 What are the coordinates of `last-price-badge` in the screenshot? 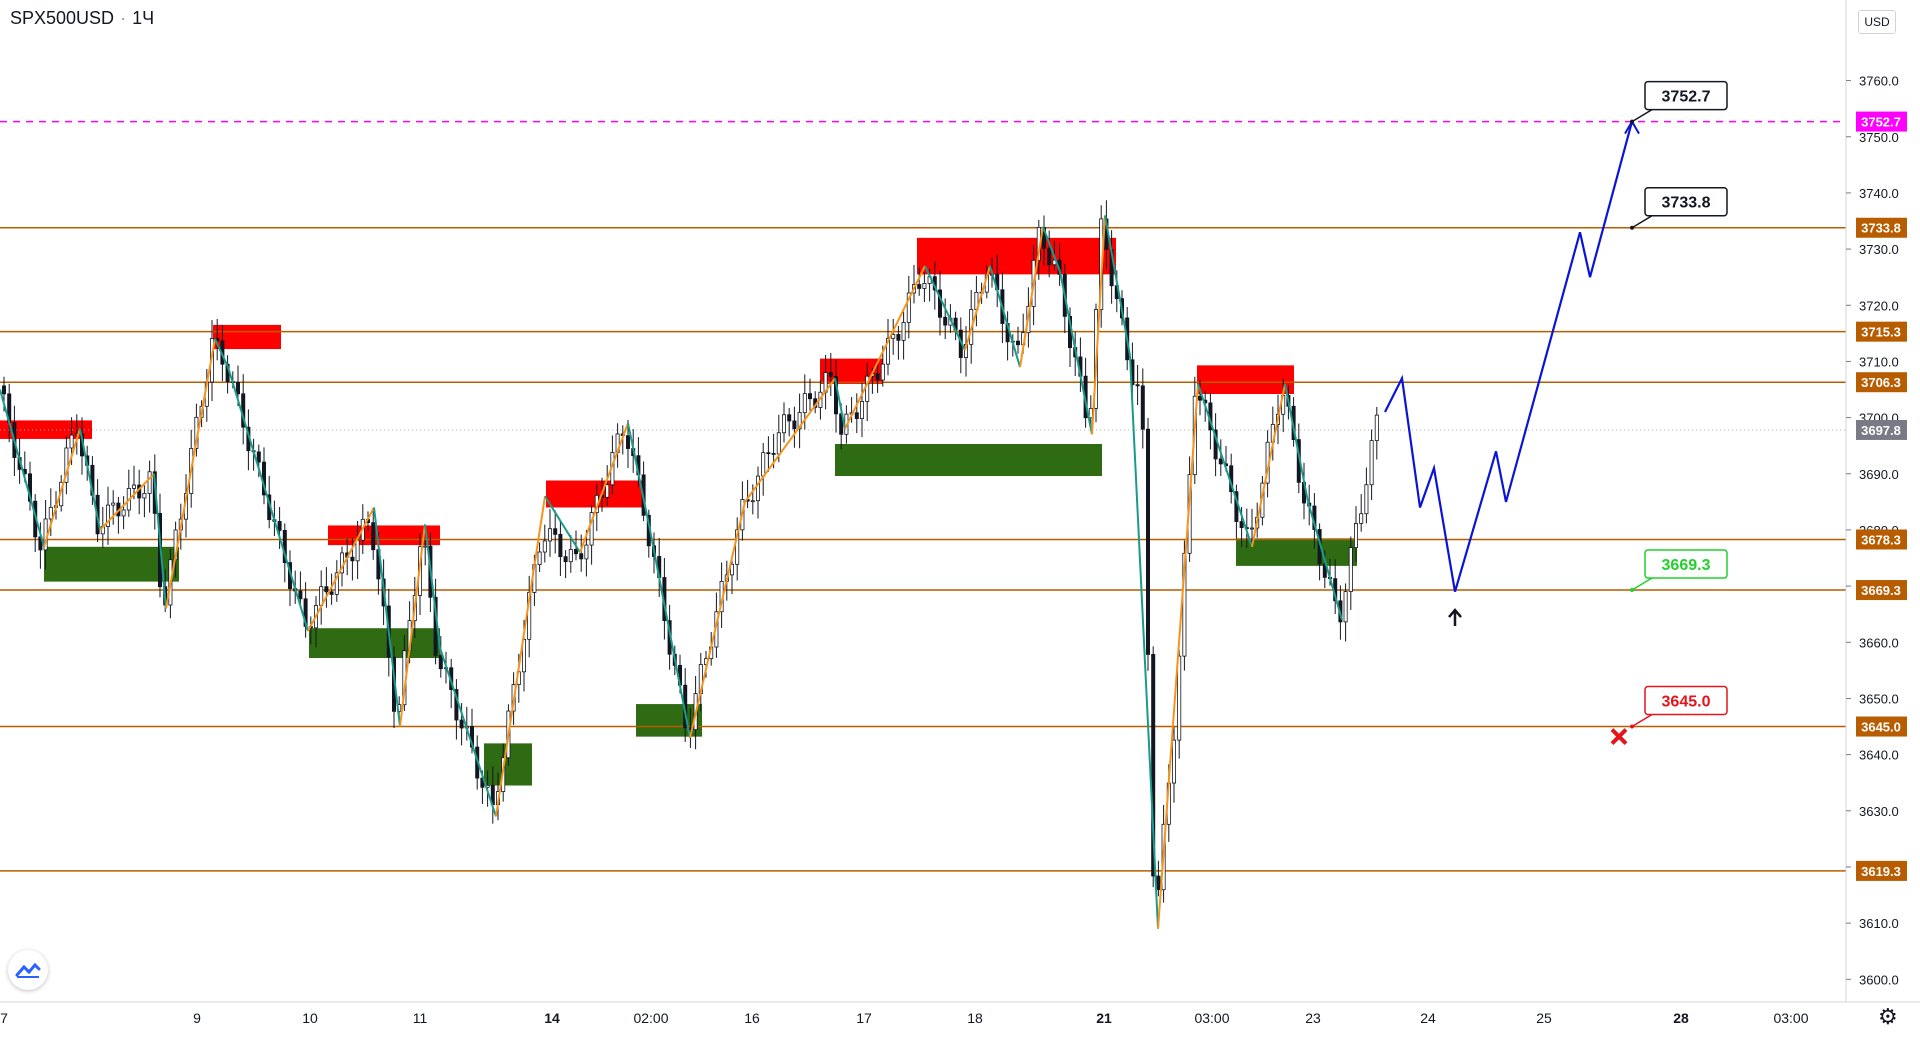 It's located at (1881, 429).